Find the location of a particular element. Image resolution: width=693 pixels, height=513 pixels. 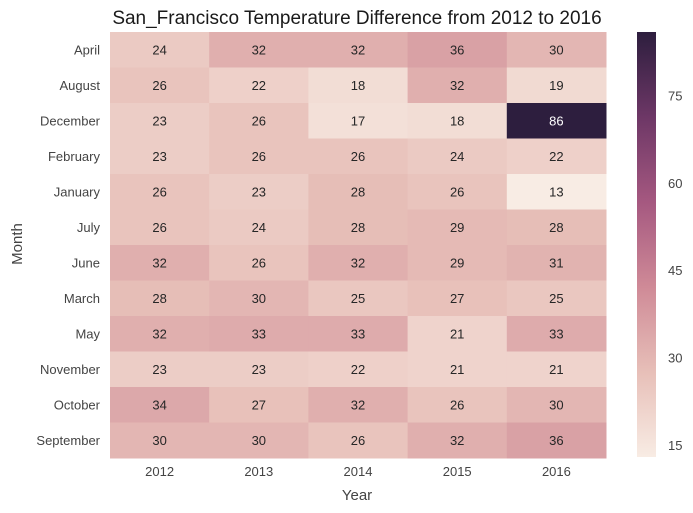

x-axis-label: Year is located at coordinates (357, 495).